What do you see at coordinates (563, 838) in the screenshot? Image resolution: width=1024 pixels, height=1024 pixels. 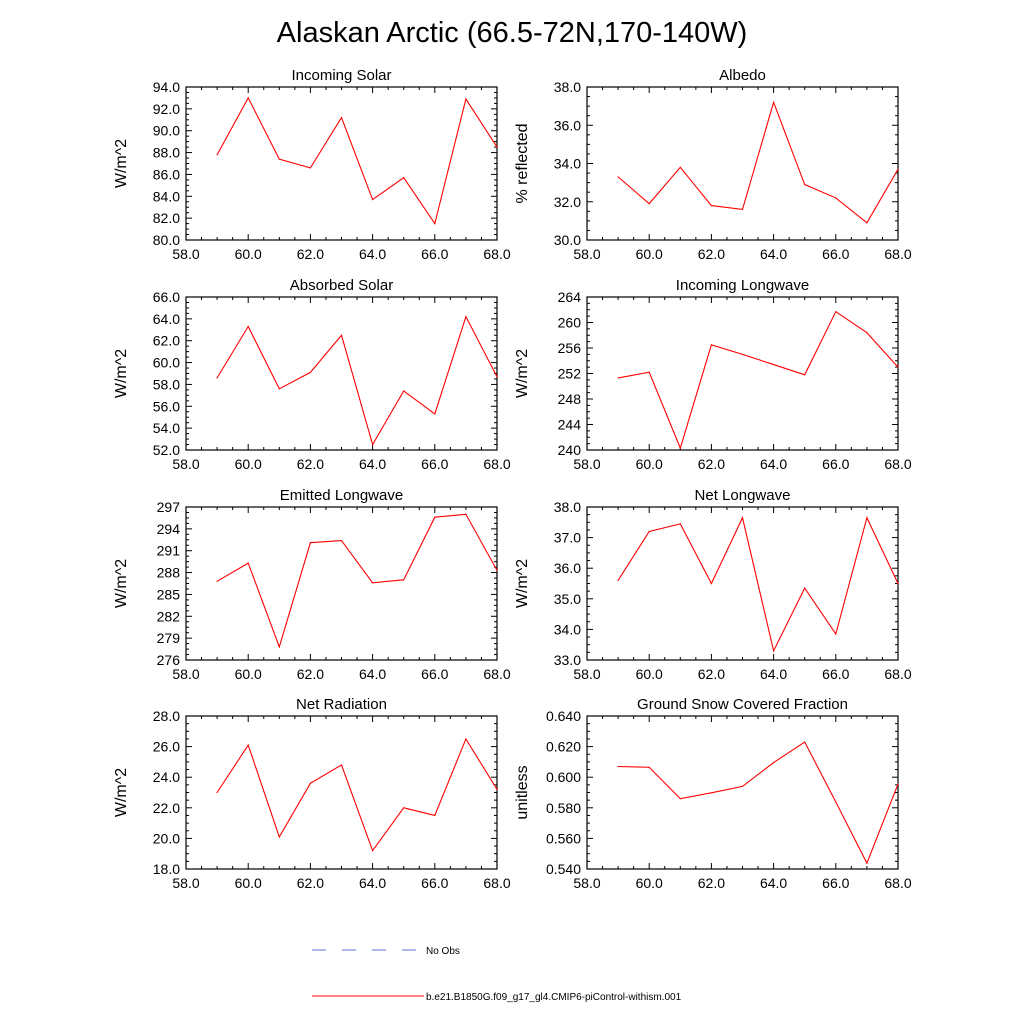 I see `y-tick-label: 0.560` at bounding box center [563, 838].